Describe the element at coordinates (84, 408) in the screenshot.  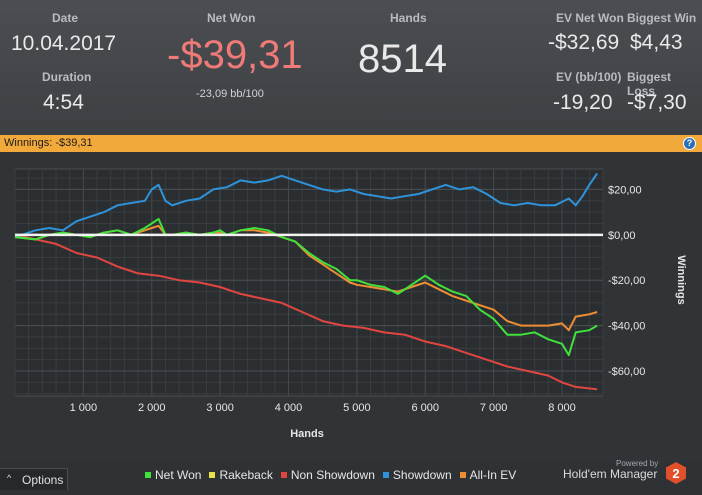
I see `x-tick-label: 1 000` at that location.